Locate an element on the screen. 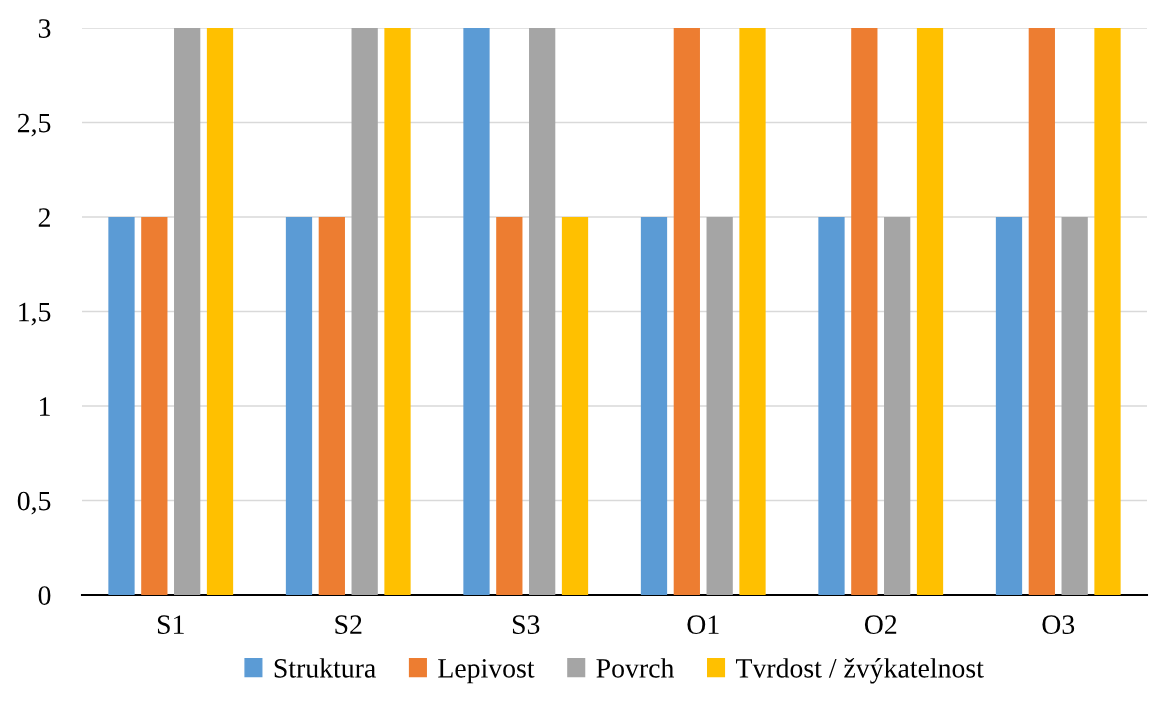 This screenshot has height=720, width=1151. y-tick-label: 2,5 is located at coordinates (34, 125).